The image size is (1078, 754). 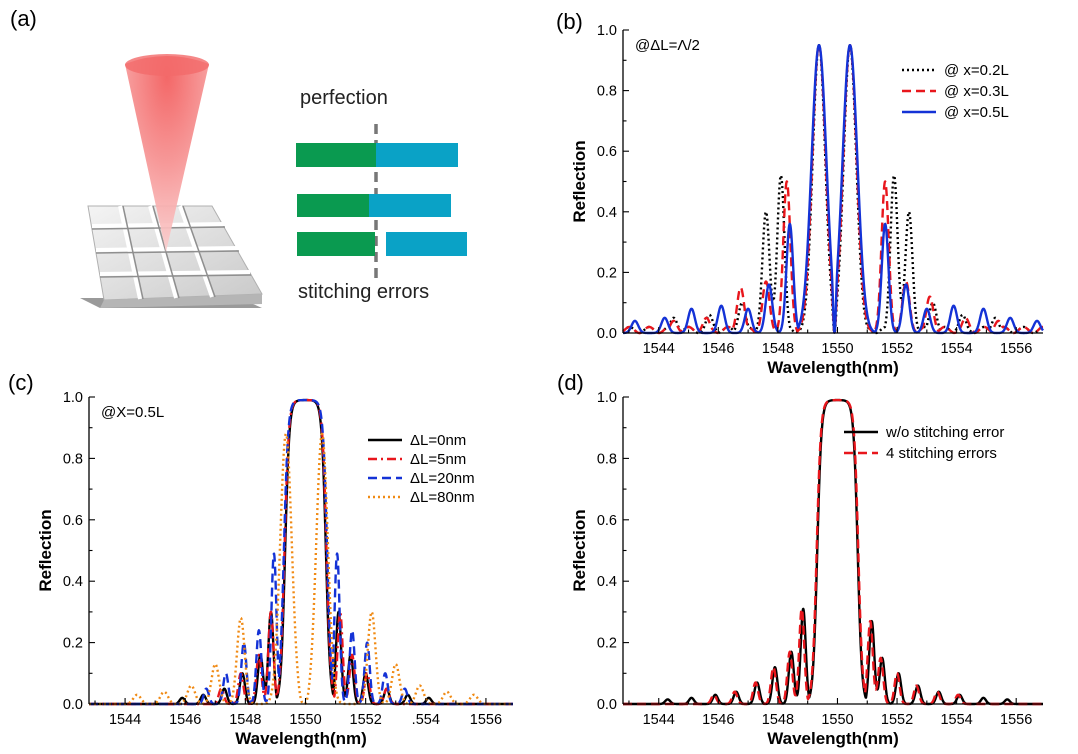 I want to click on y-tick-label-b: 0.6, so click(x=607, y=152).